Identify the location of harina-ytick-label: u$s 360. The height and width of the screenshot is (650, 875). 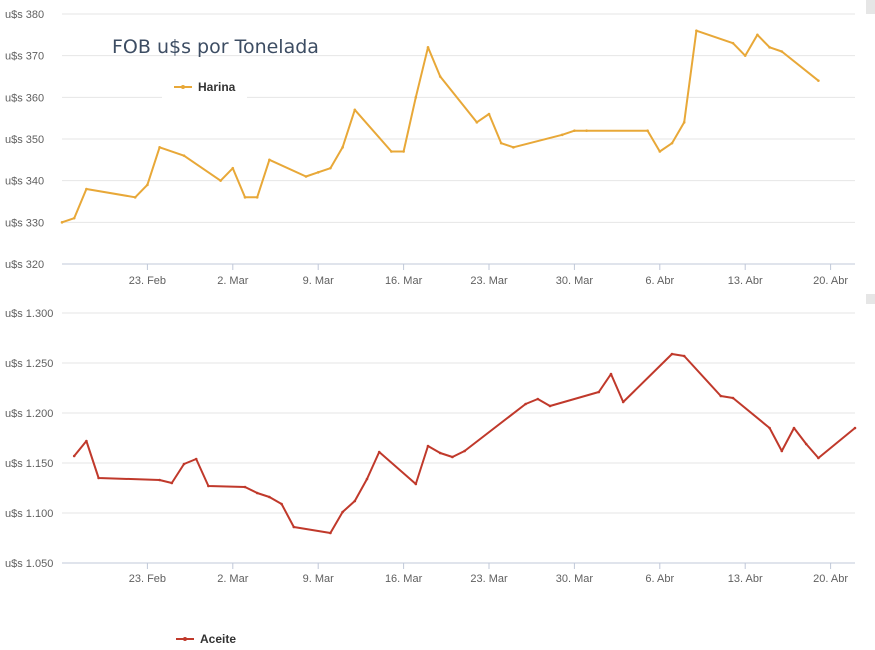
(24, 98).